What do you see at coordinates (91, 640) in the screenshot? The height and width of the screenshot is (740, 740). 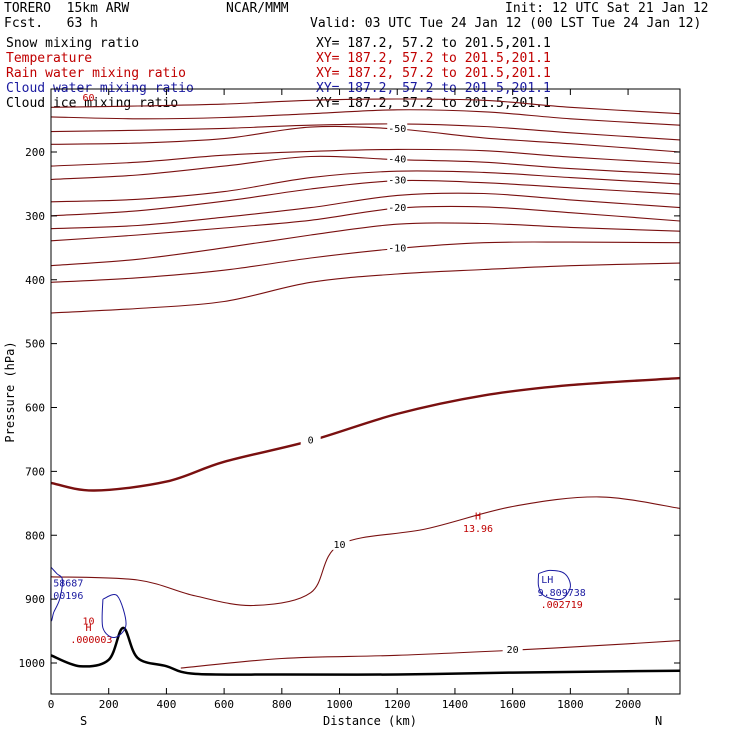 I see `extremum-annotation: .000003` at bounding box center [91, 640].